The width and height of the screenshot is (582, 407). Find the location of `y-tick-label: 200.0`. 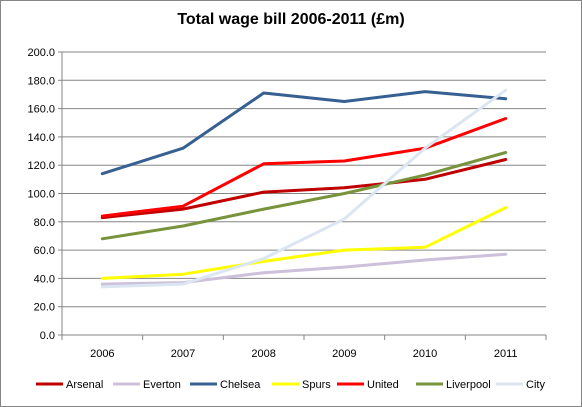

y-tick-label: 200.0 is located at coordinates (41, 53).